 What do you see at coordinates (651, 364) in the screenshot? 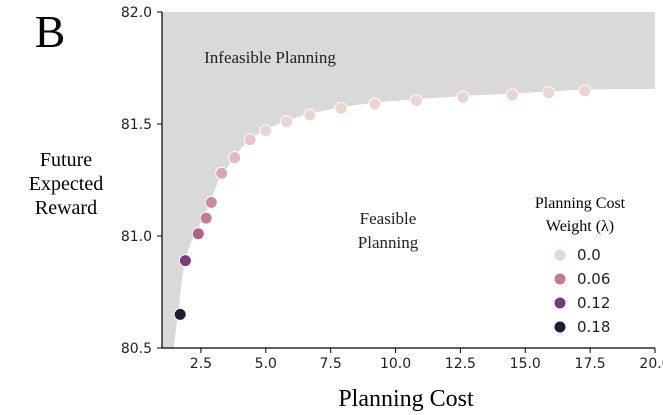
I see `x-tick-label-7: 20.0` at bounding box center [651, 364].